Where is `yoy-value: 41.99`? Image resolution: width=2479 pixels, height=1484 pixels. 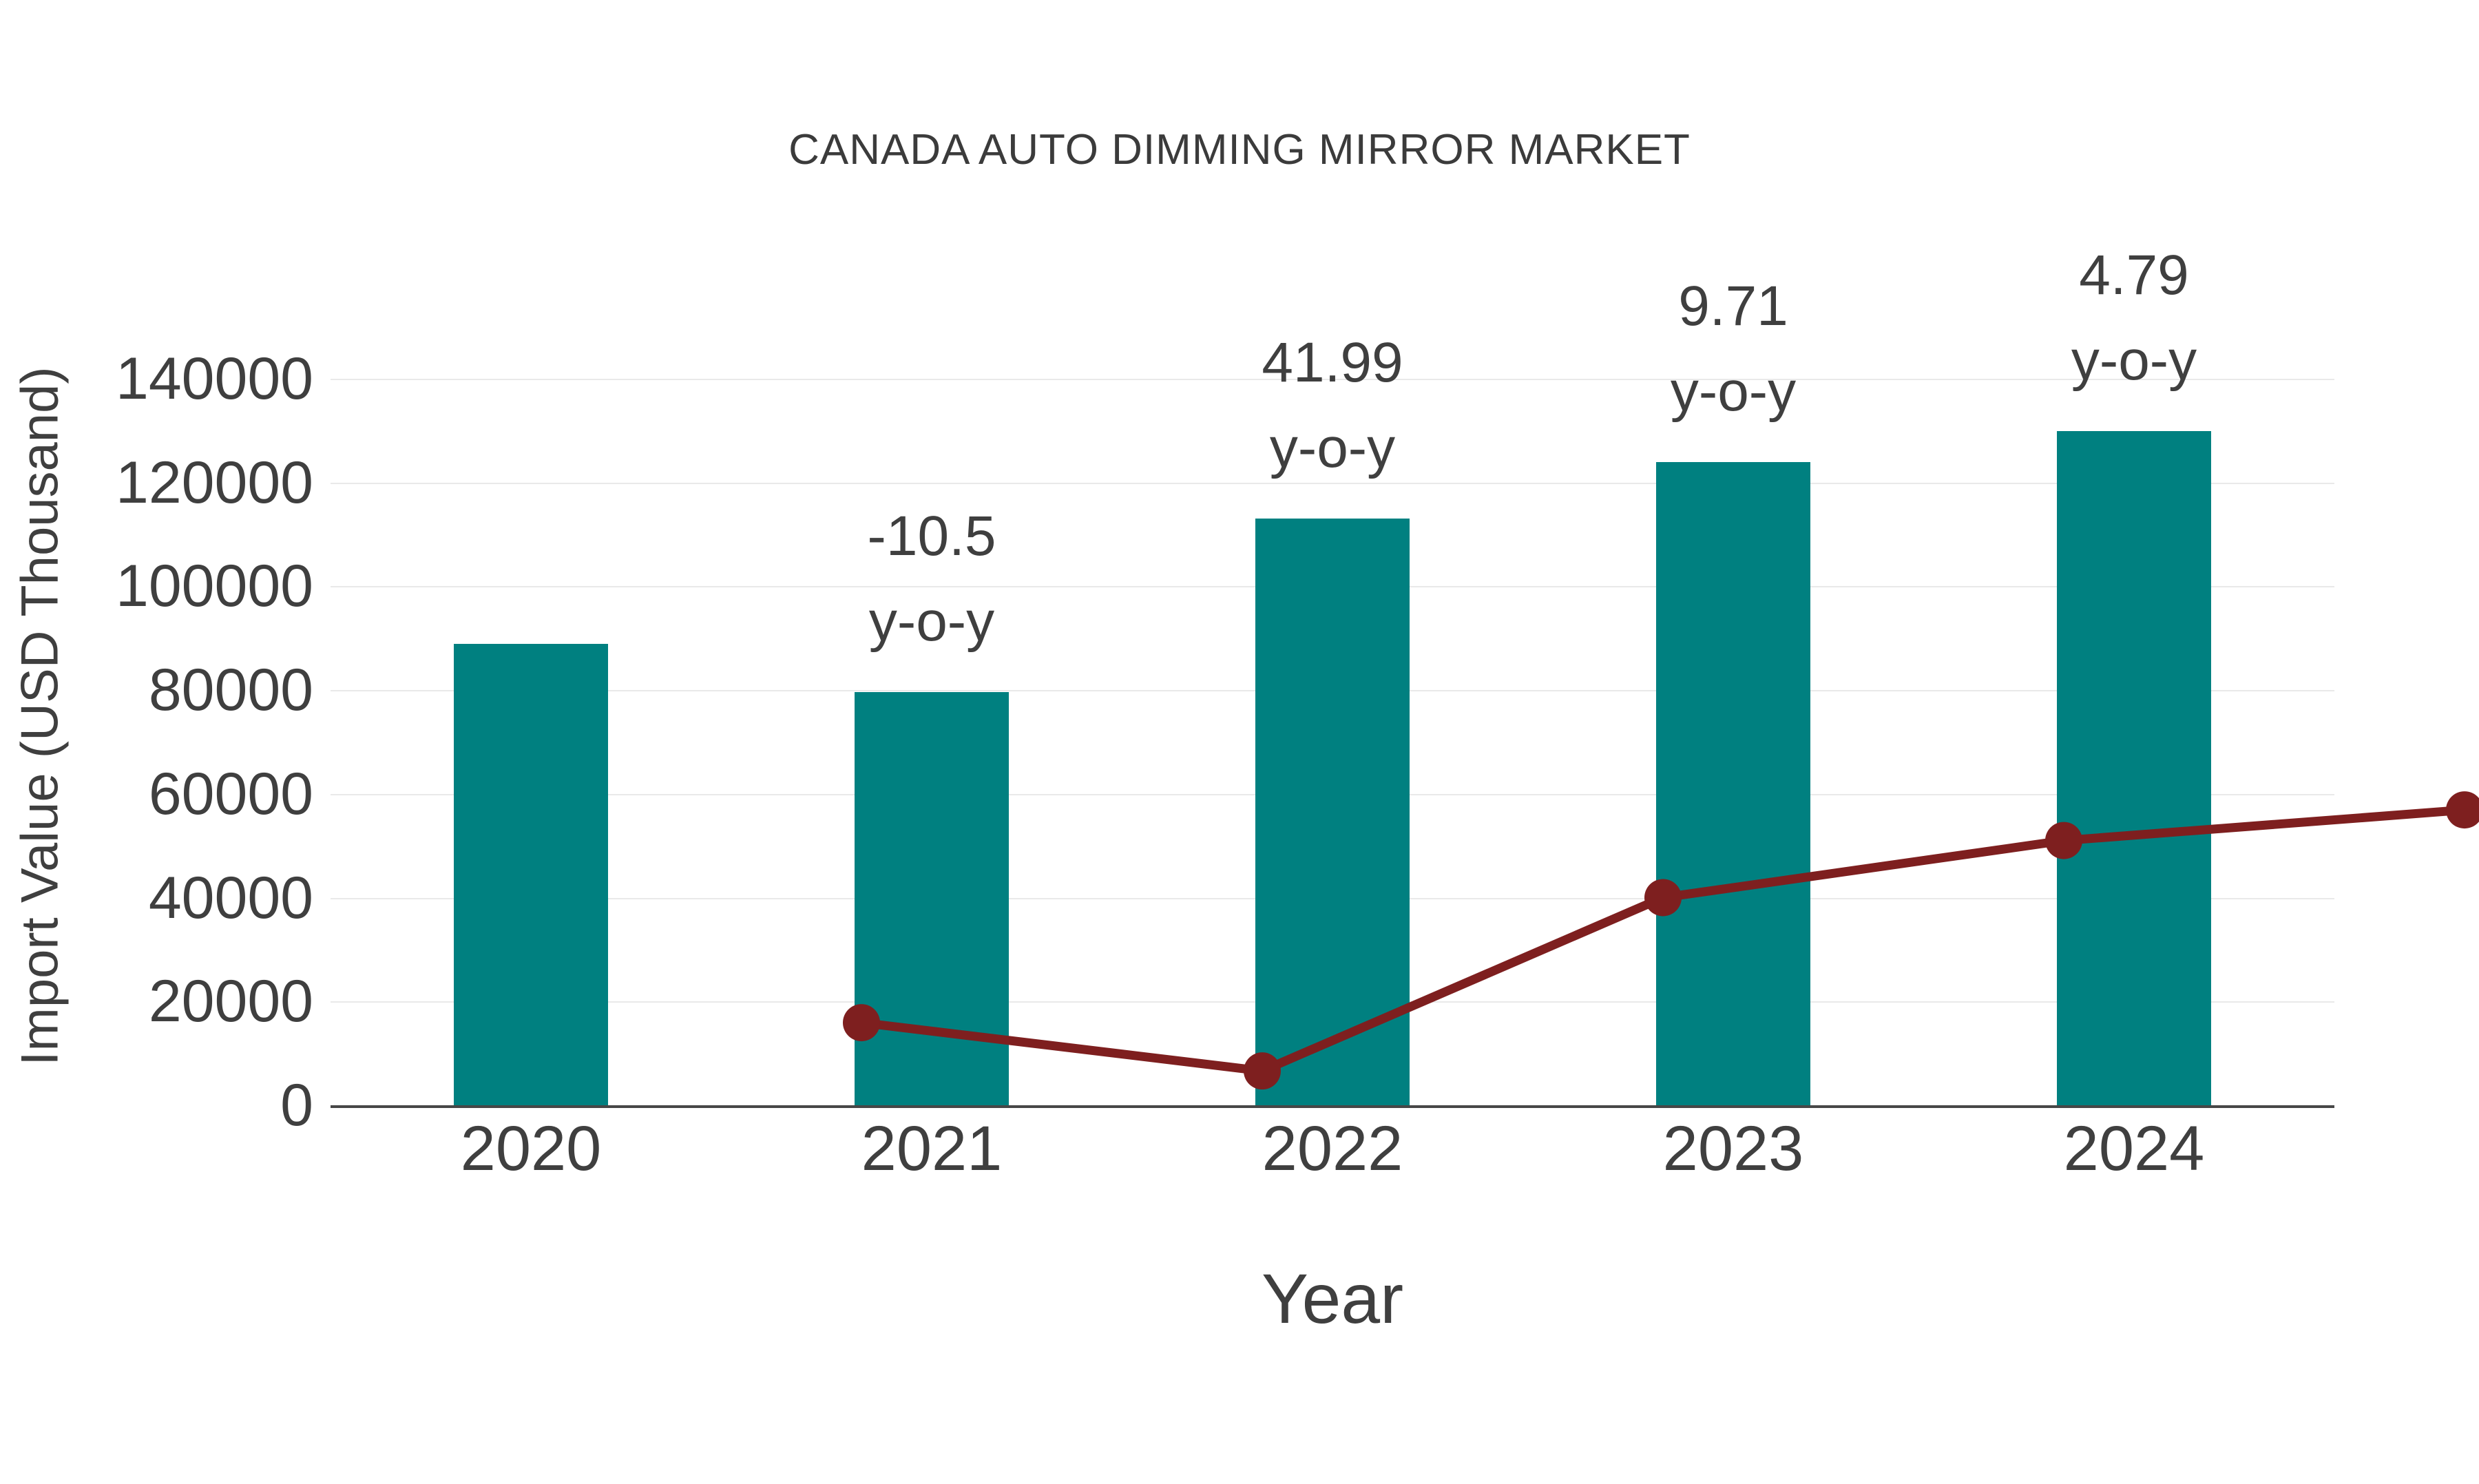
yoy-value: 41.99 is located at coordinates (1332, 363).